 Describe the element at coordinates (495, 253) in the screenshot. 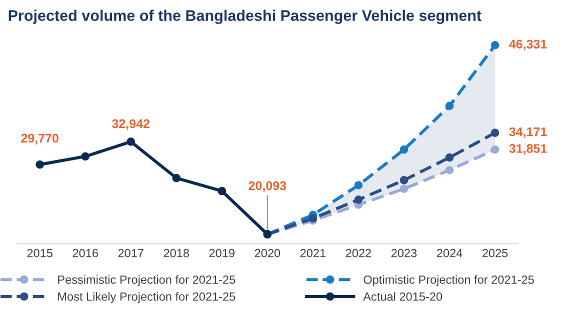

I see `x-tick-label: 2025` at that location.